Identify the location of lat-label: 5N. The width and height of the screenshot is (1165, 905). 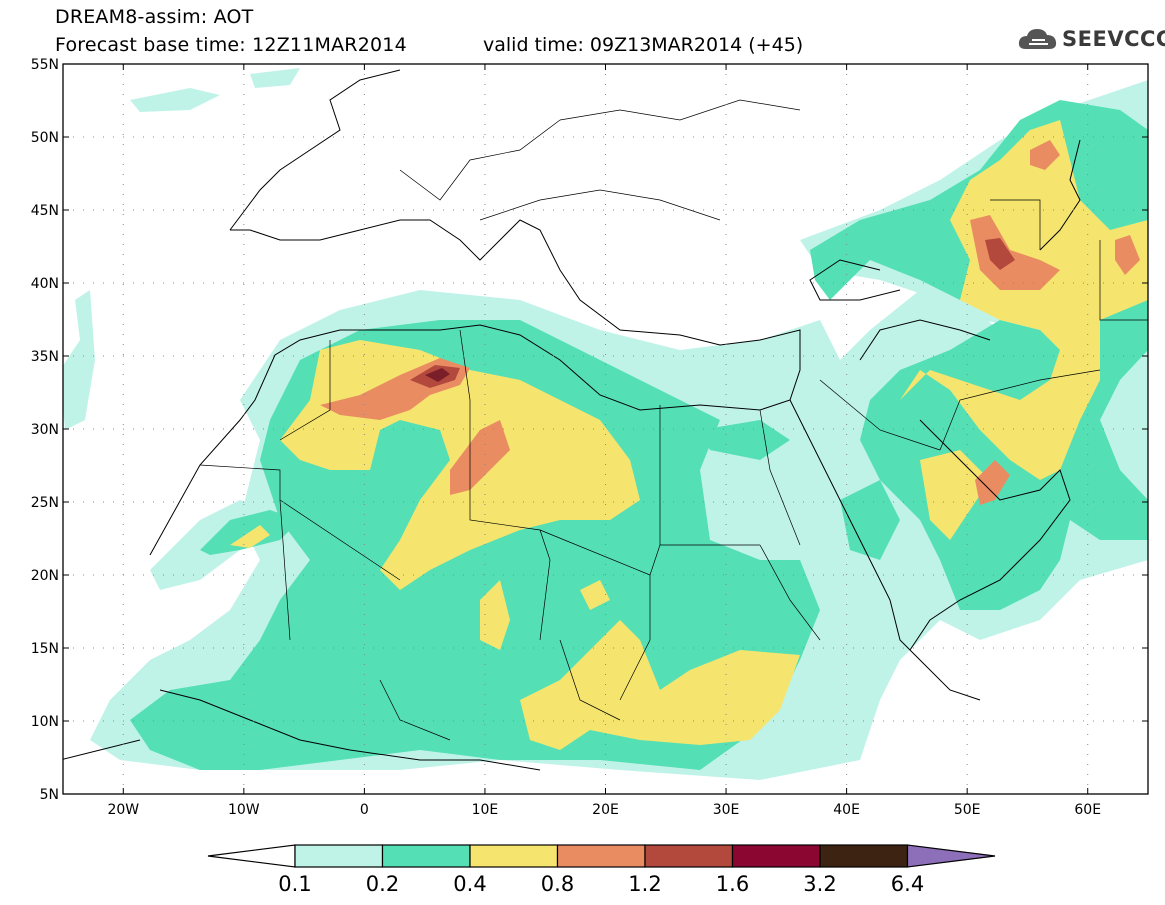
(49, 795).